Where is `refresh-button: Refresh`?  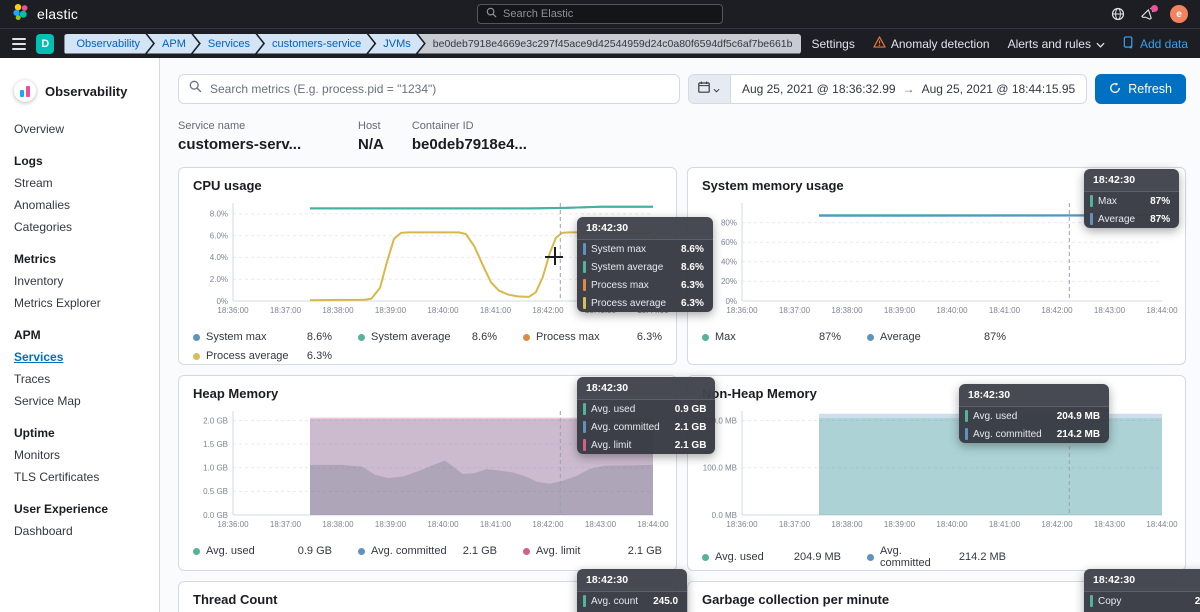 refresh-button: Refresh is located at coordinates (1140, 89).